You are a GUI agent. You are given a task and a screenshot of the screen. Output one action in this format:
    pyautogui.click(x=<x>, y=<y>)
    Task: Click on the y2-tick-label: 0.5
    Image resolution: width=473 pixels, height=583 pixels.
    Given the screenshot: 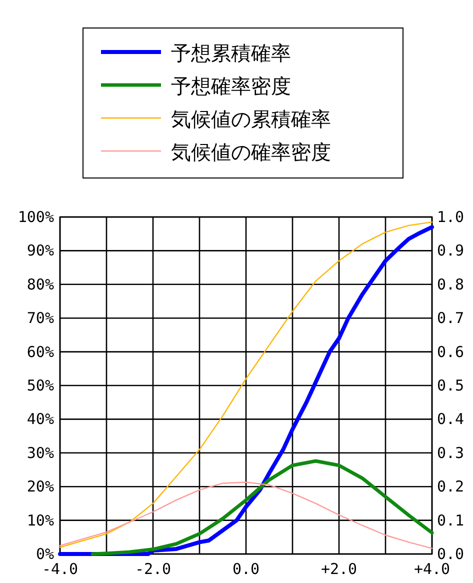 What is the action you would take?
    pyautogui.click(x=450, y=385)
    